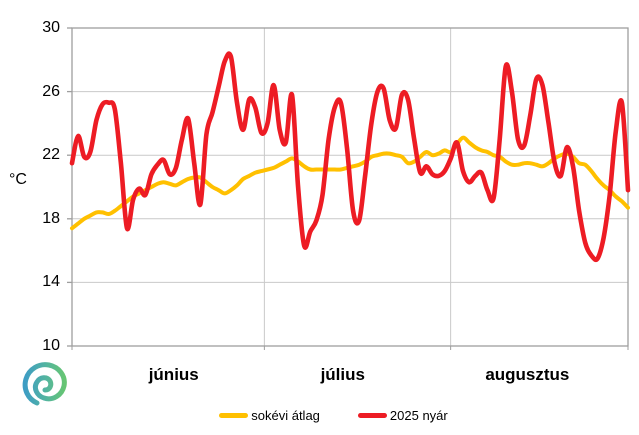  Describe the element at coordinates (18, 179) in the screenshot. I see `y-axis-unit-label: °C` at that location.